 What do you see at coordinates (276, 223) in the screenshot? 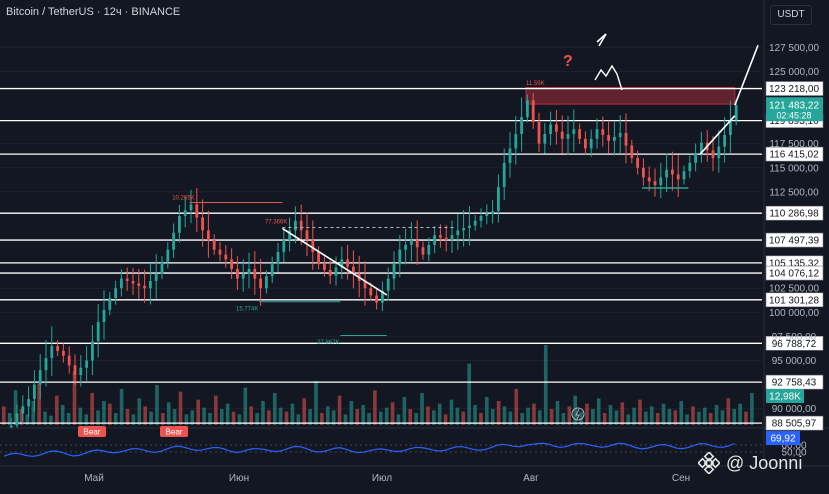
I see `high-annotation: 77.366K` at bounding box center [276, 223].